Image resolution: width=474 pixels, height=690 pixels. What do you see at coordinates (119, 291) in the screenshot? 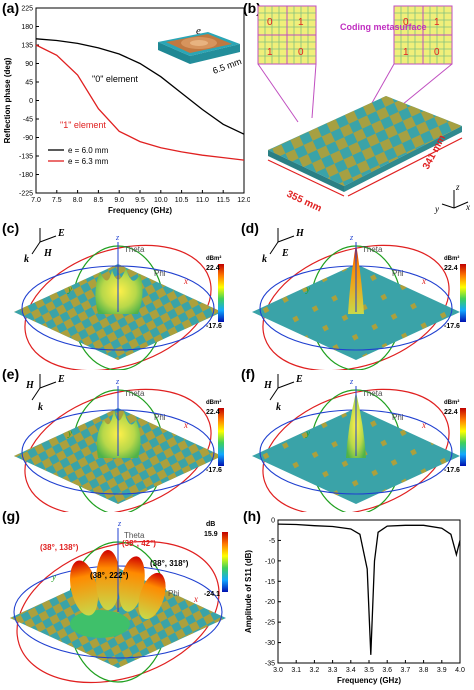
I see `radiation-pattern-c` at bounding box center [119, 291].